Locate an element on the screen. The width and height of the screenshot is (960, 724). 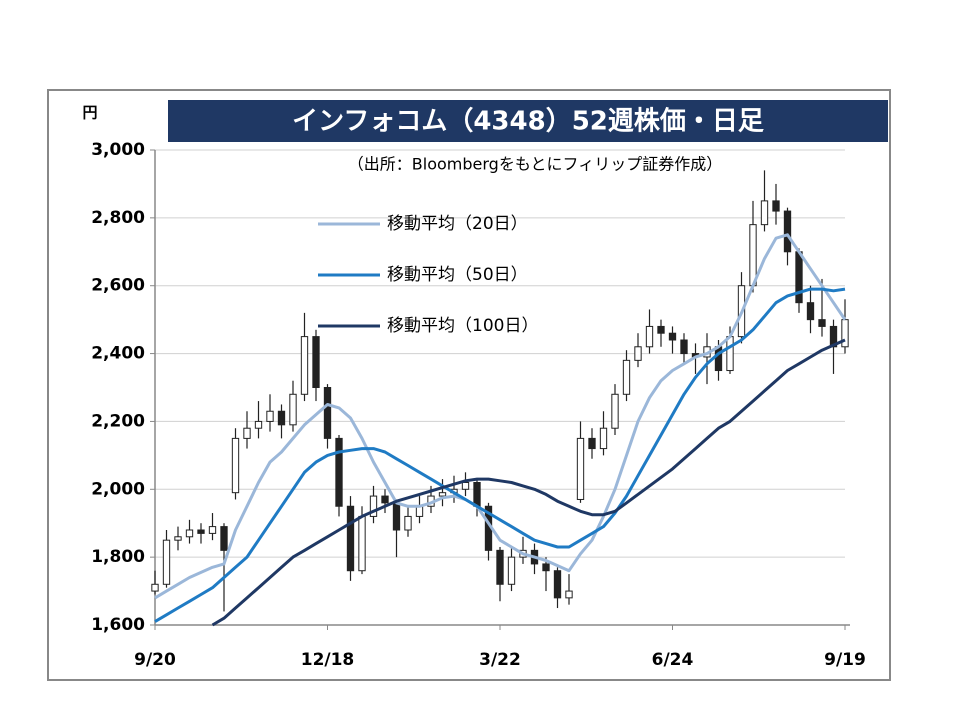
y-unit: 円 is located at coordinates (89, 113).